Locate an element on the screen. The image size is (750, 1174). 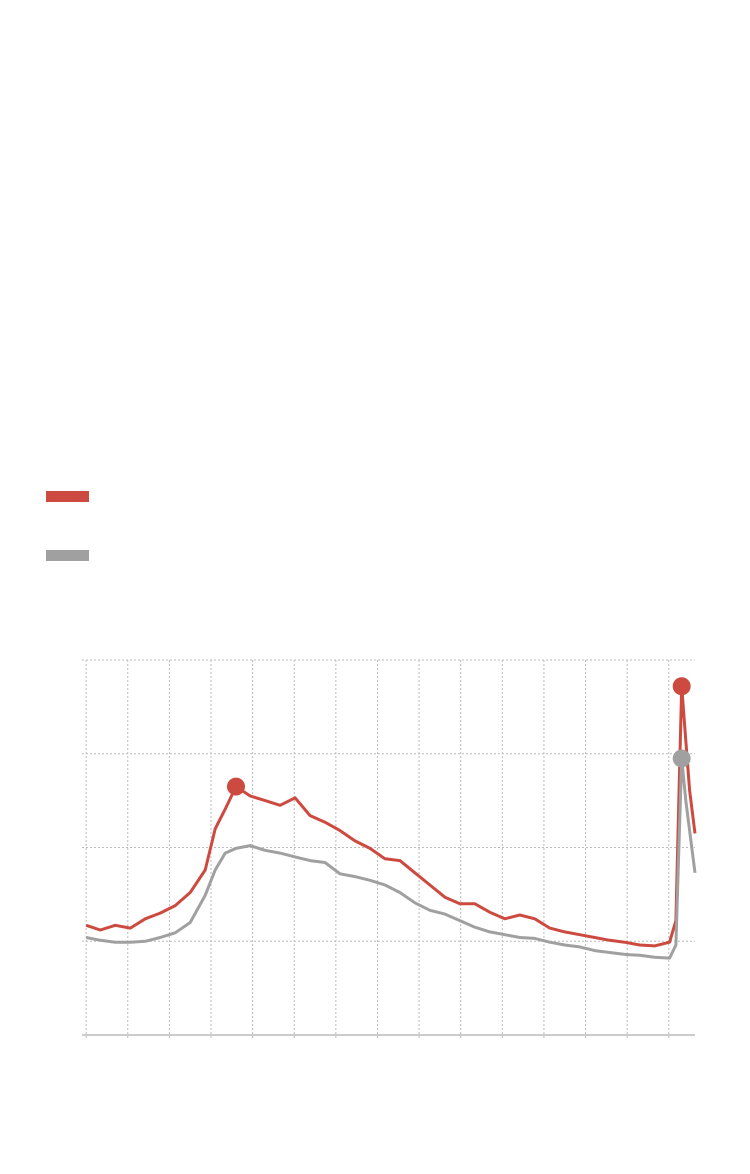
data-line is located at coordinates (391, 858).